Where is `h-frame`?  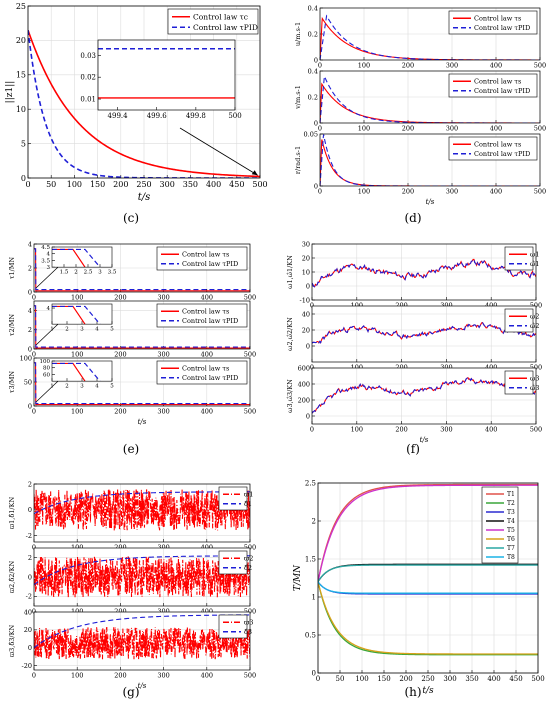
h-frame is located at coordinates (428, 578).